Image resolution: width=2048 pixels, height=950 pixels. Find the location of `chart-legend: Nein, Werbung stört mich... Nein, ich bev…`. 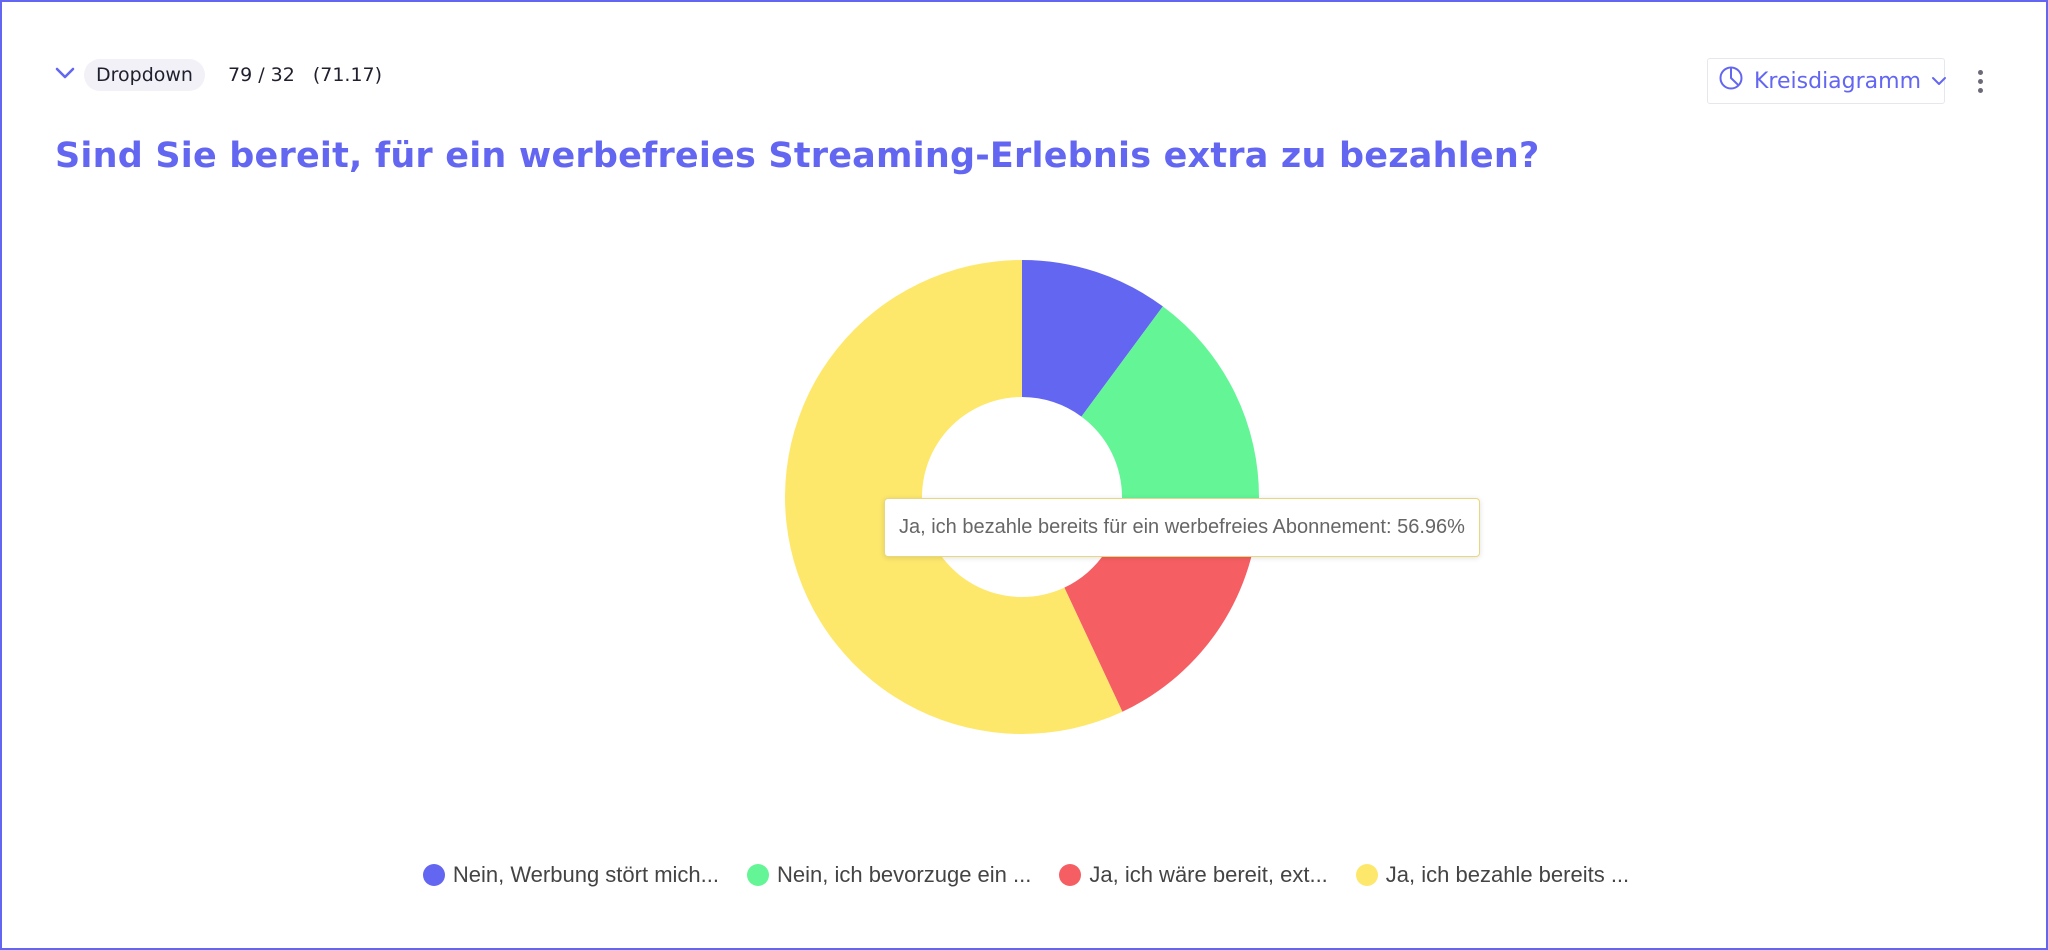

chart-legend: Nein, Werbung stört mich... Nein, ich bev… is located at coordinates (1025, 875).